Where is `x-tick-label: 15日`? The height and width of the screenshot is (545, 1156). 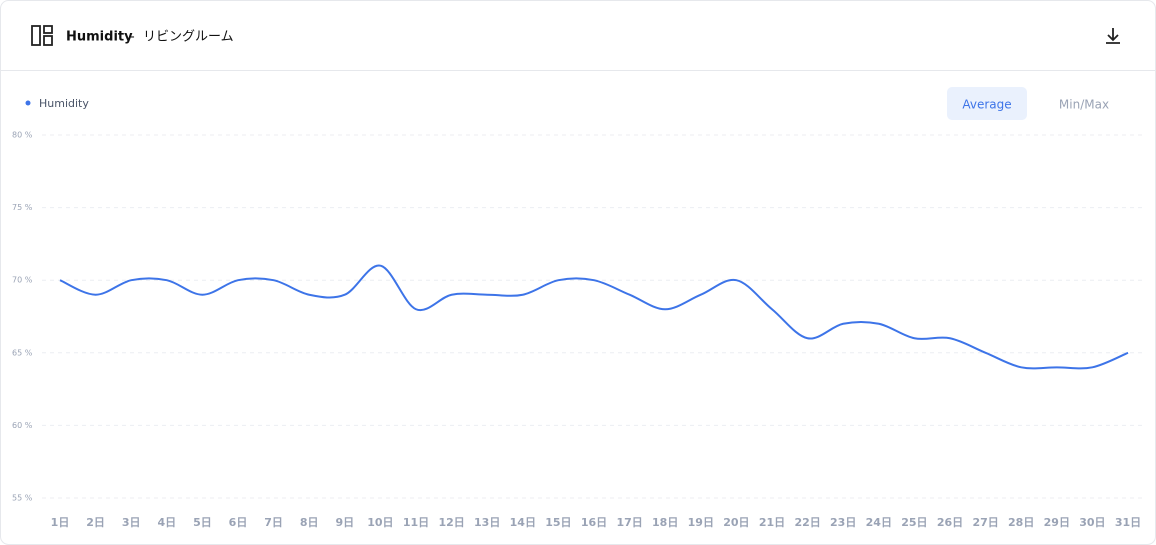
x-tick-label: 15日 is located at coordinates (558, 522).